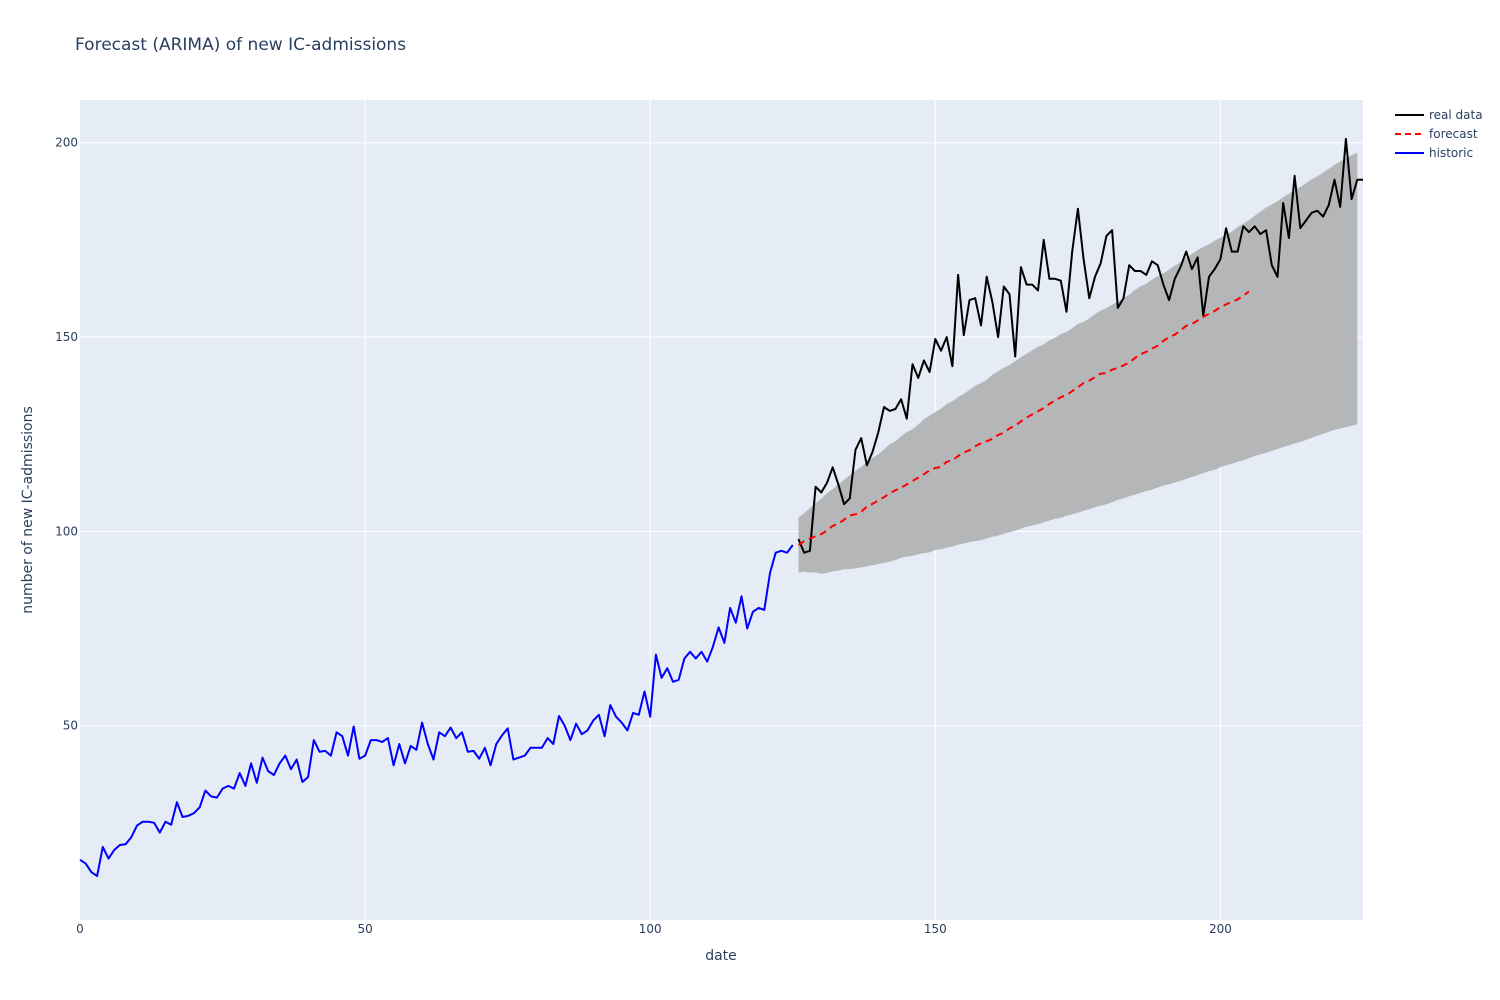  Describe the element at coordinates (1451, 153) in the screenshot. I see `legend-label-historic: historic` at that location.